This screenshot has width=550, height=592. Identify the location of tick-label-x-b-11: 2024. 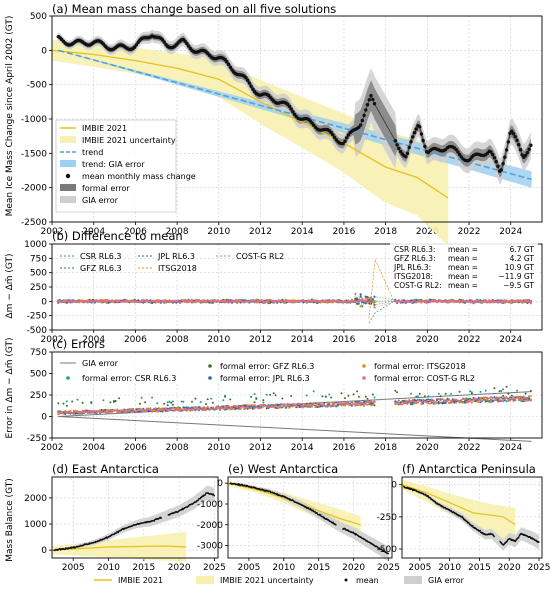
(510, 340).